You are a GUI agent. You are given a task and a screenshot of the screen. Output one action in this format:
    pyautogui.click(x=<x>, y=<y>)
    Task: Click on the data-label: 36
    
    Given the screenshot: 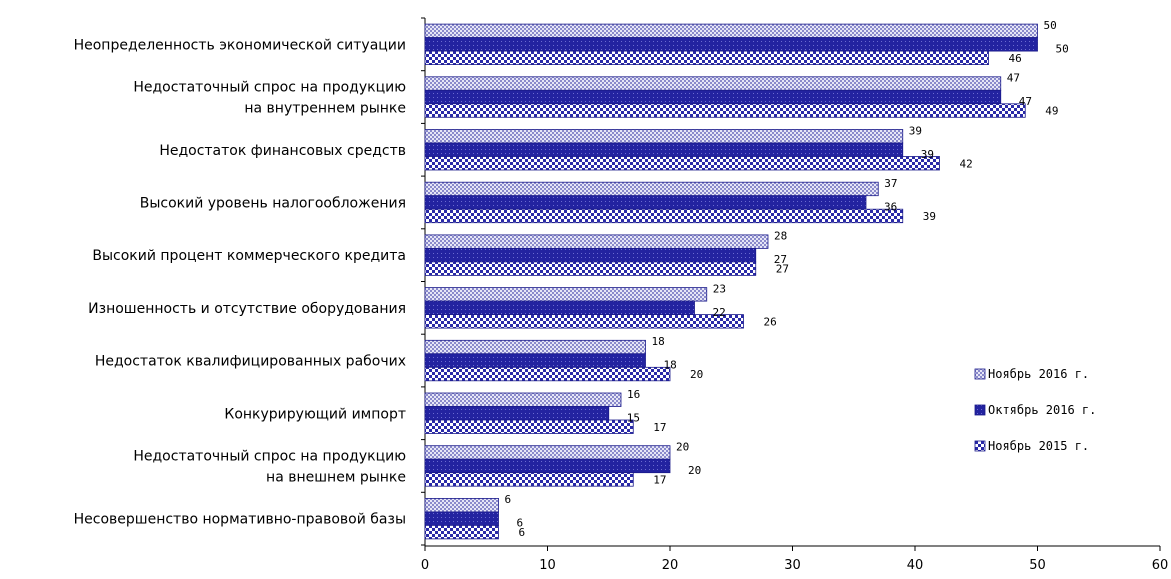 What is the action you would take?
    pyautogui.click(x=890, y=206)
    